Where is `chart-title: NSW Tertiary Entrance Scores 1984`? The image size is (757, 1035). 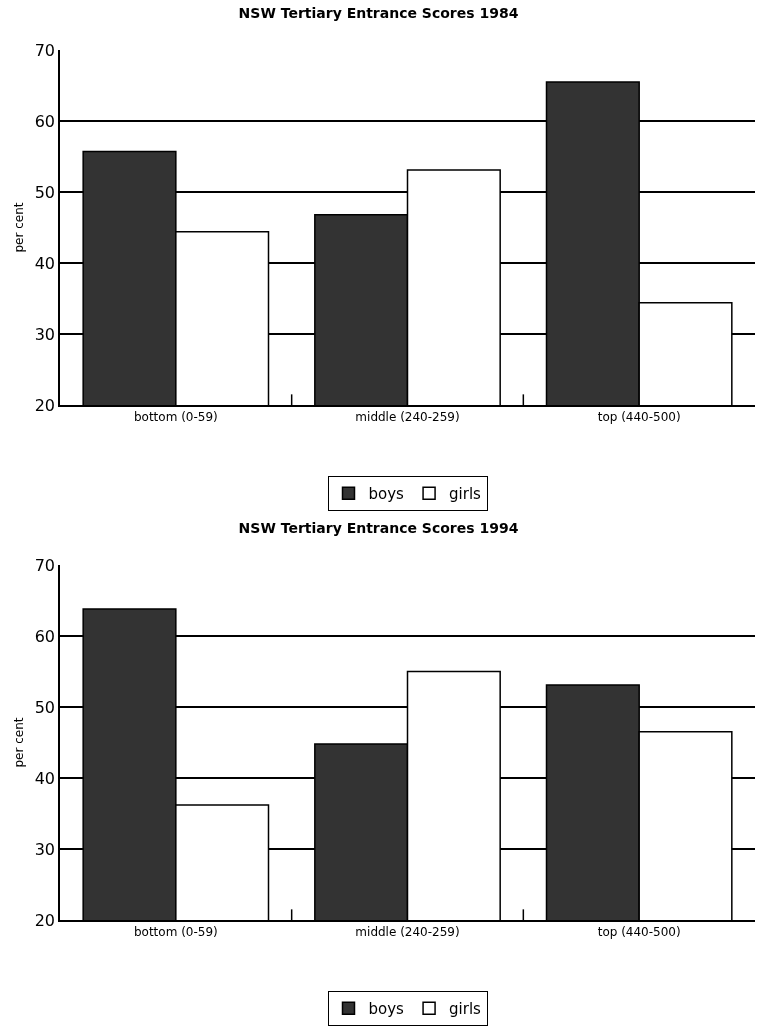
chart-title: NSW Tertiary Entrance Scores 1984 is located at coordinates (378, 12).